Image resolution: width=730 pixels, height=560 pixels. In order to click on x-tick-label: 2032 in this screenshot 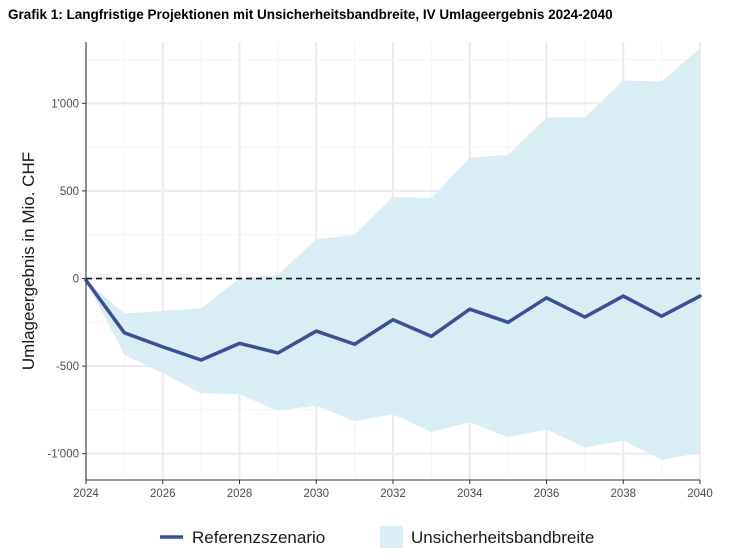, I will do `click(393, 494)`.